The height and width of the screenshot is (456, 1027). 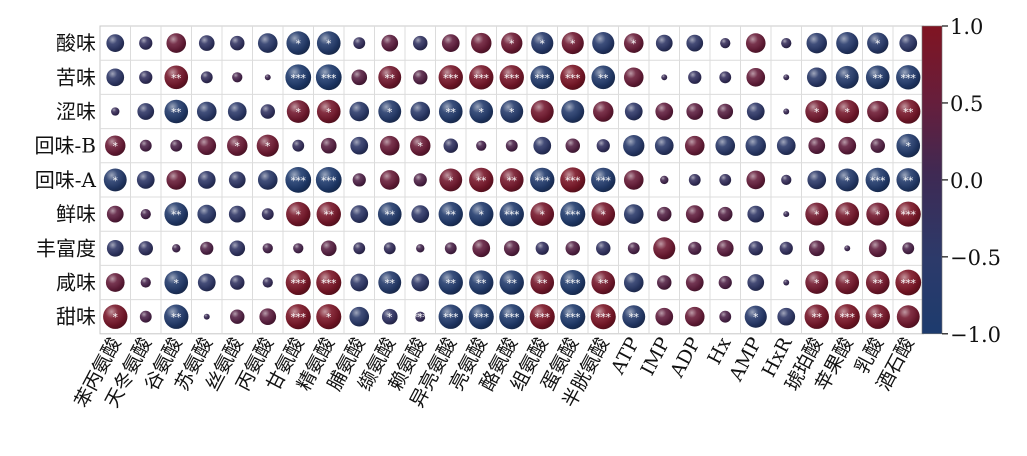 What do you see at coordinates (932, 180) in the screenshot?
I see `colorbar-gradient` at bounding box center [932, 180].